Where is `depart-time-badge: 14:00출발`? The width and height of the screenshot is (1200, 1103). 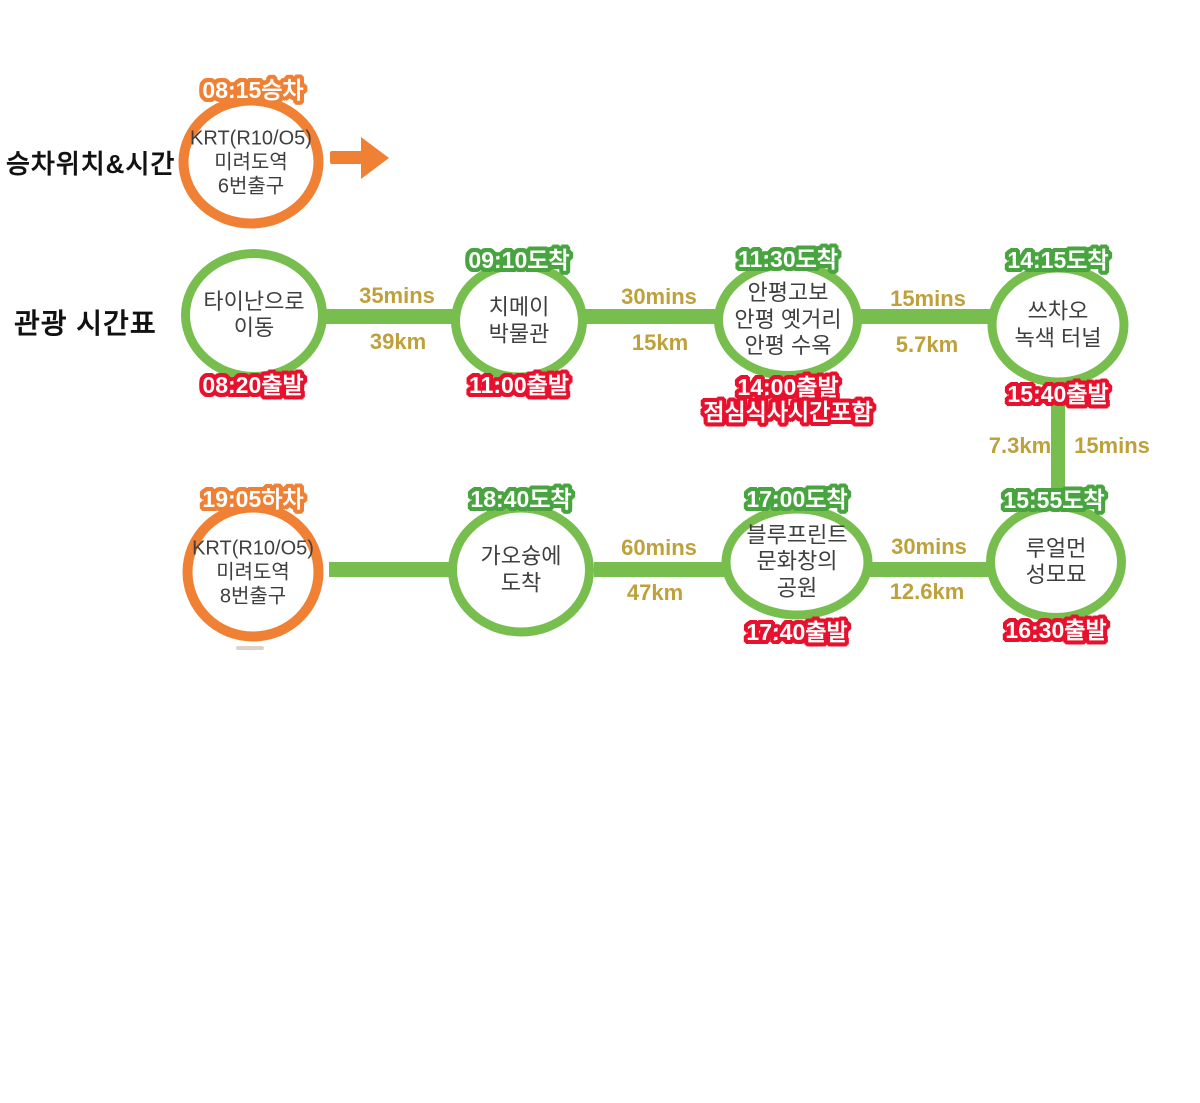
depart-time-badge: 14:00출발 is located at coordinates (788, 387).